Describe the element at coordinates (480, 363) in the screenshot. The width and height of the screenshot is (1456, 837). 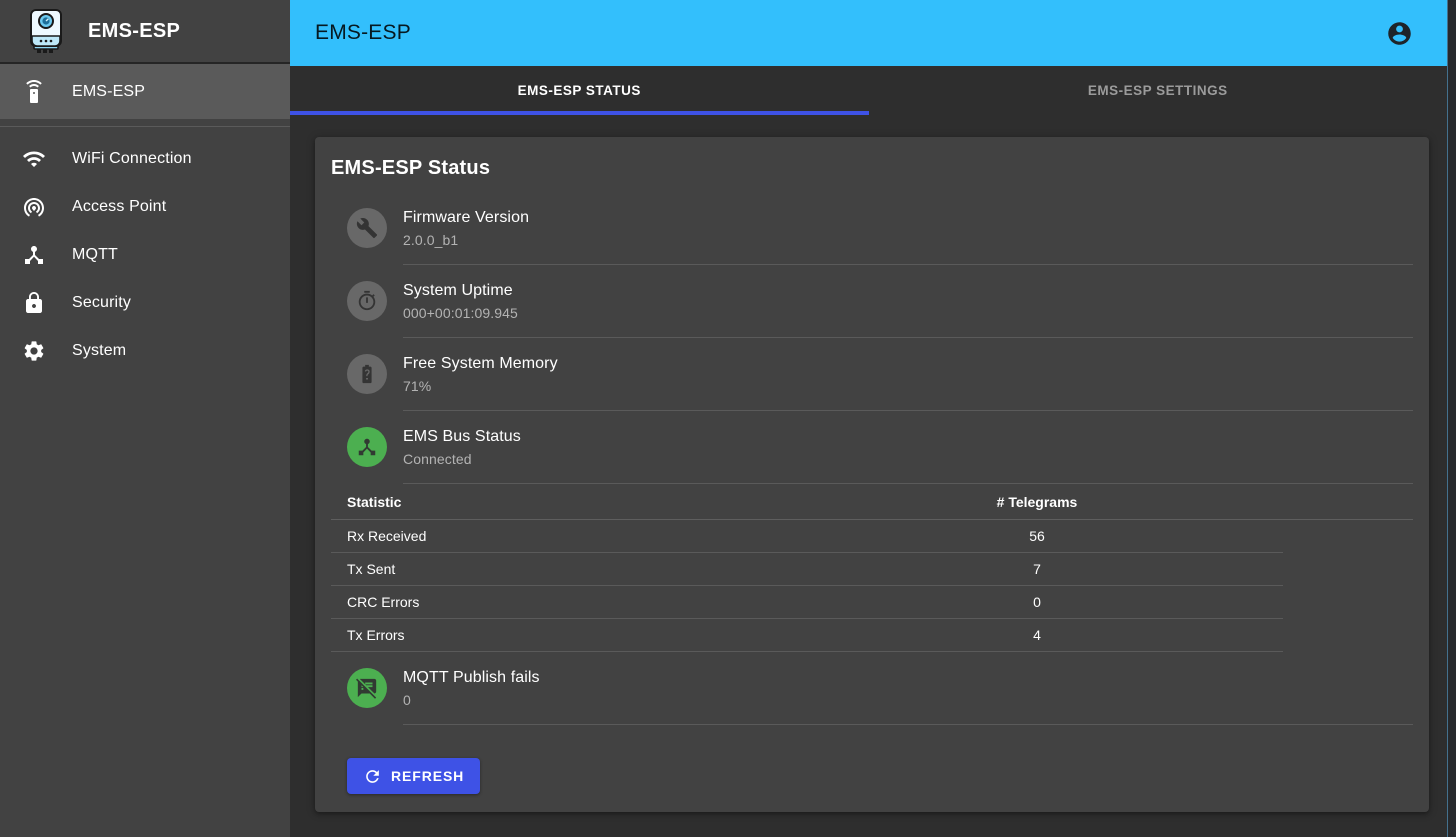
I see `item-label: Free System Memory` at that location.